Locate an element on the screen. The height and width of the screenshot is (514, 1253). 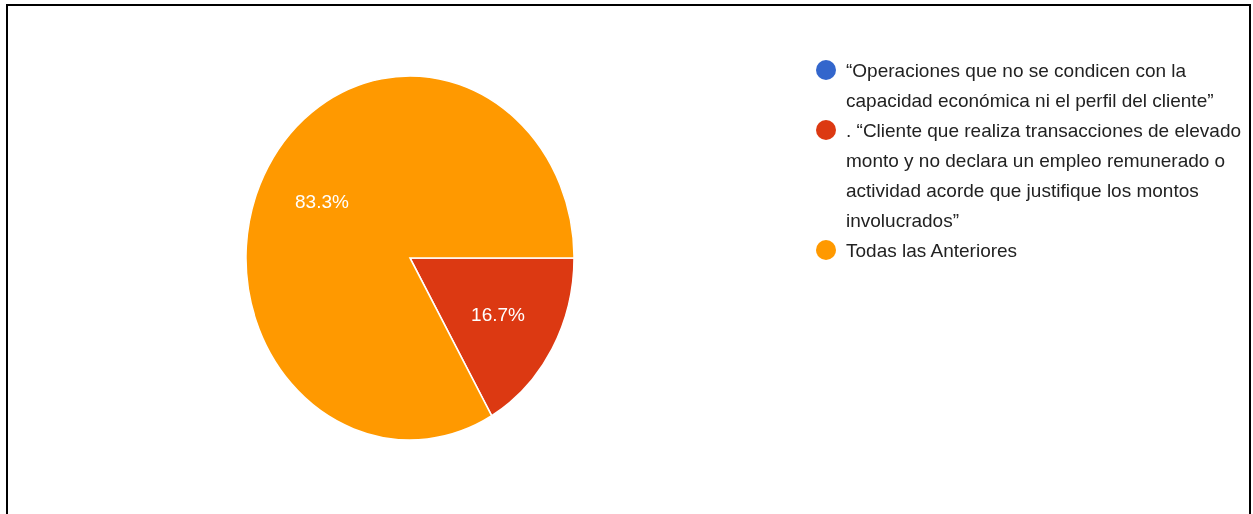
legend-label: Todas las Anteriores is located at coordinates (932, 250).